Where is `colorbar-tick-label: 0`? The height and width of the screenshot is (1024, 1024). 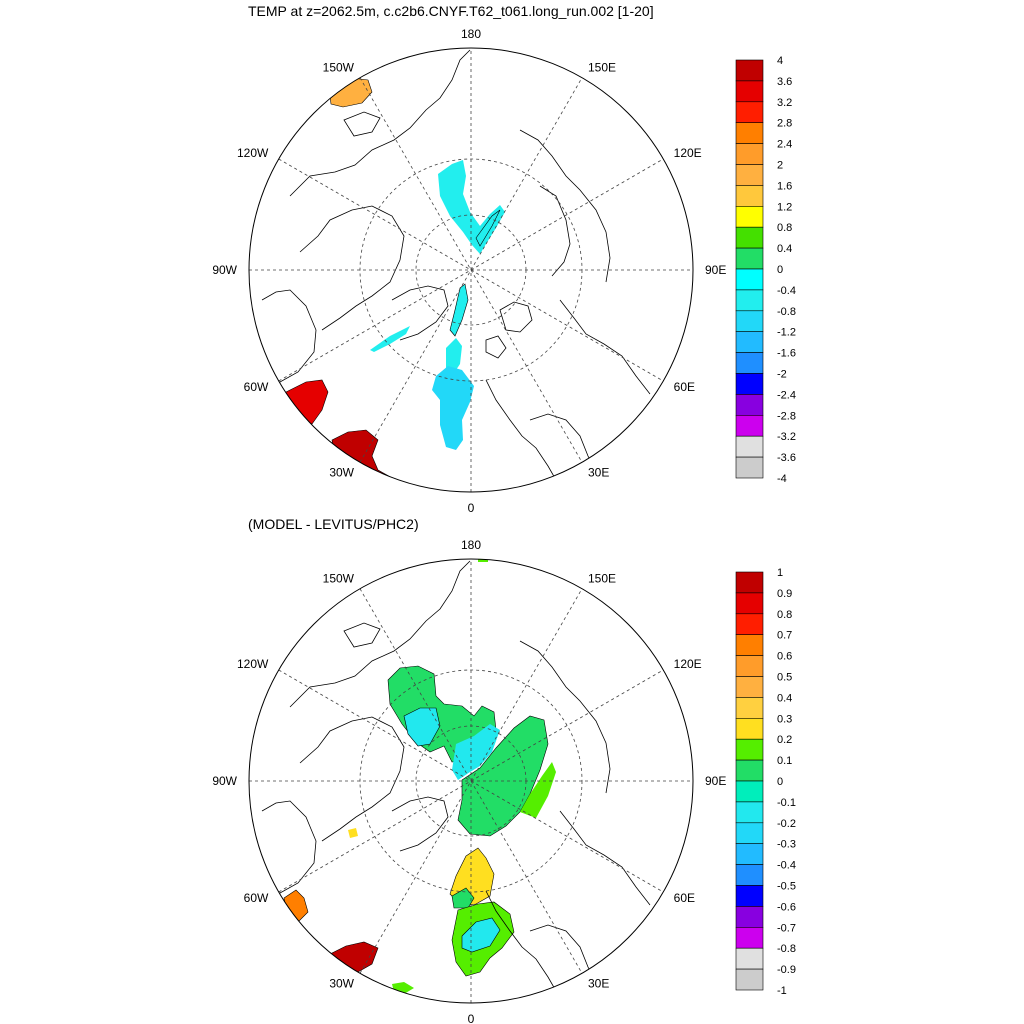
colorbar-tick-label: 0 is located at coordinates (780, 782).